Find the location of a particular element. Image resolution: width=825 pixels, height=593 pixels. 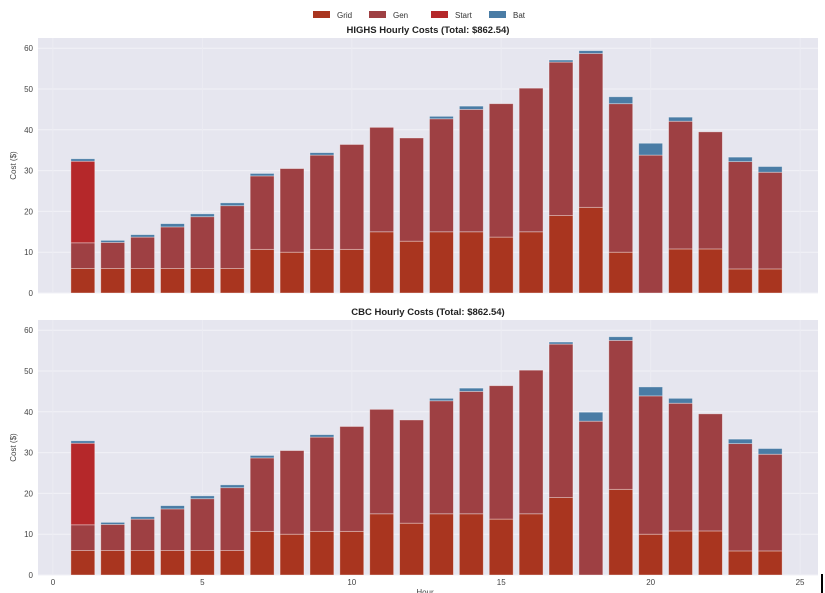

legend-item-gen: Gen is located at coordinates (388, 15).